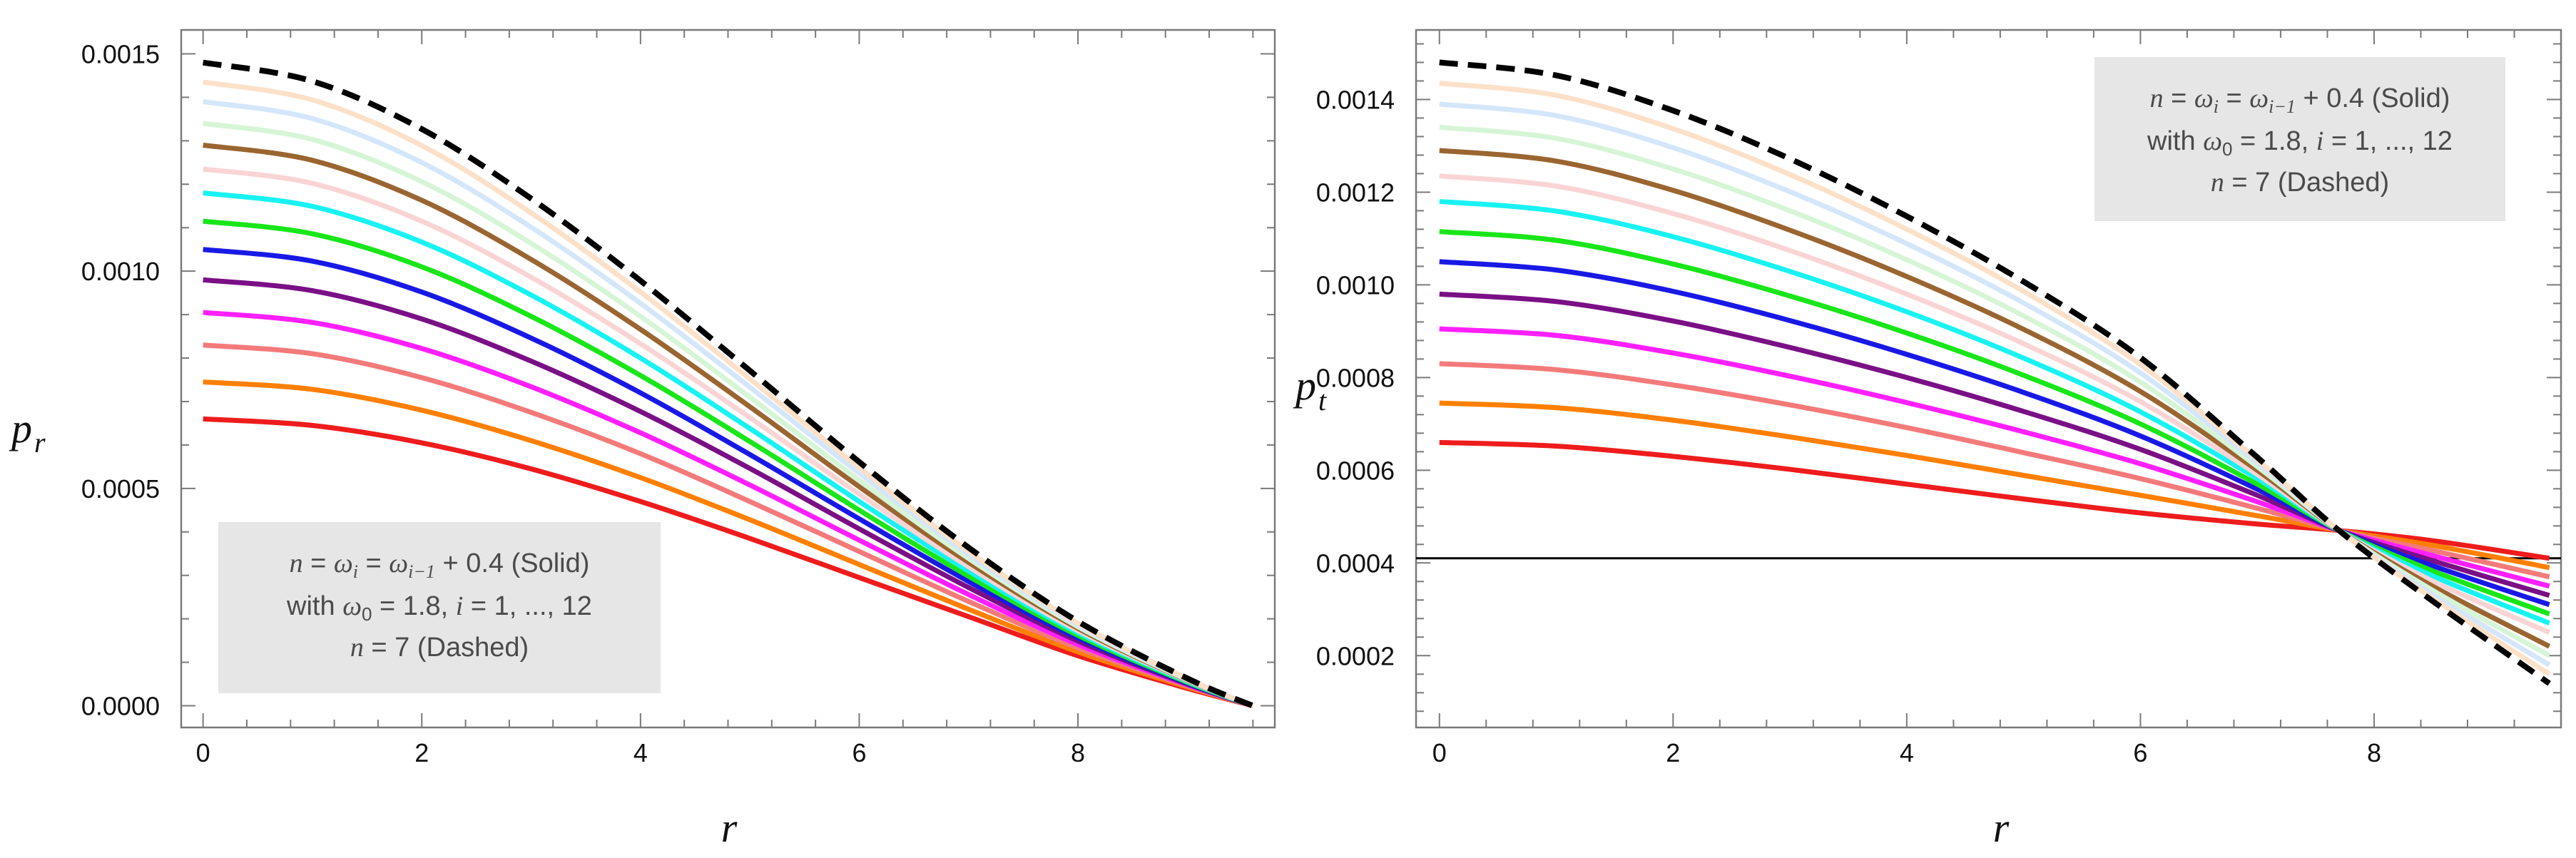 The image size is (2576, 858). I want to click on y-tick-label: 0.0014, so click(1355, 99).